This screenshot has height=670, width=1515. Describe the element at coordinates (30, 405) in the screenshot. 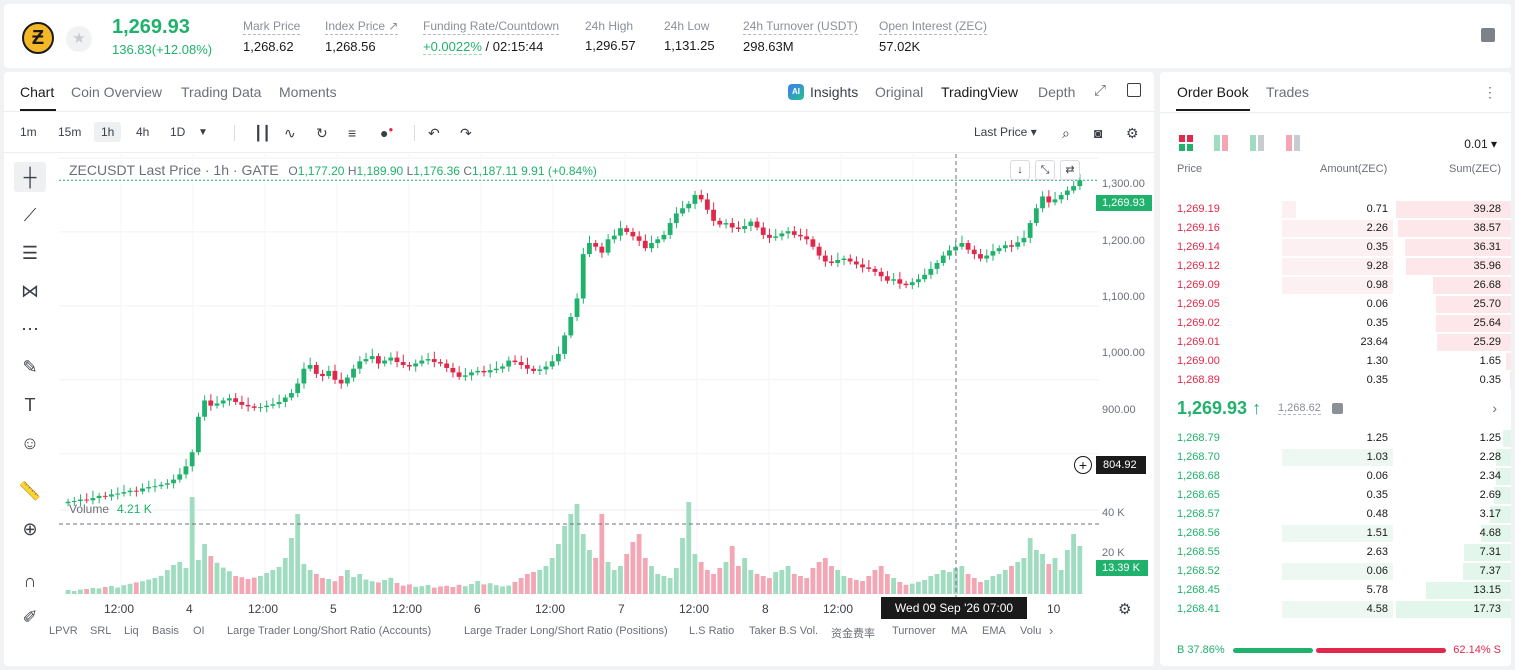

I see `text-icon: T` at that location.